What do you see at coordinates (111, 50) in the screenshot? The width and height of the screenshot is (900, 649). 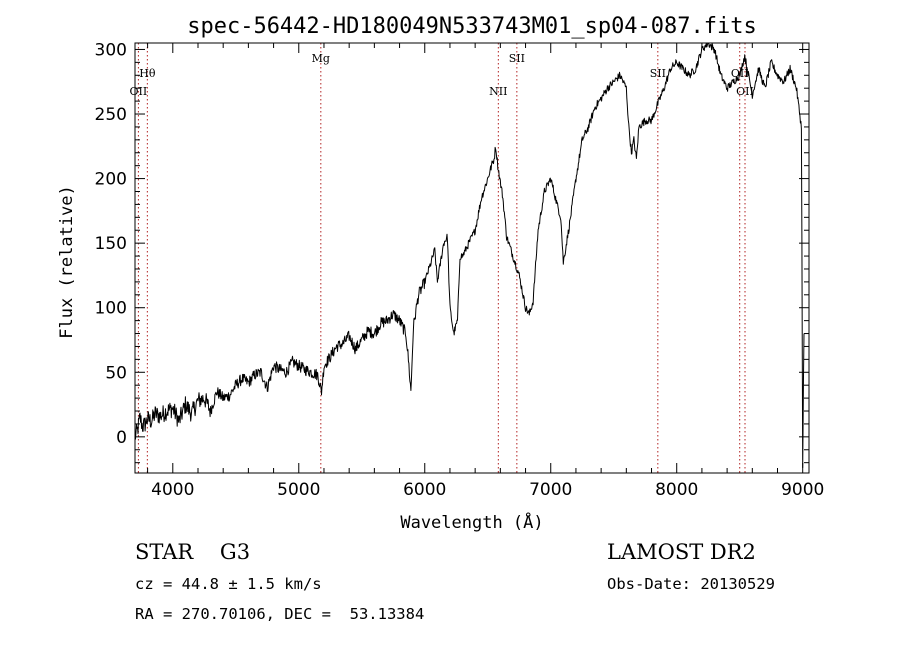 I see `y-tick-label: 300` at bounding box center [111, 50].